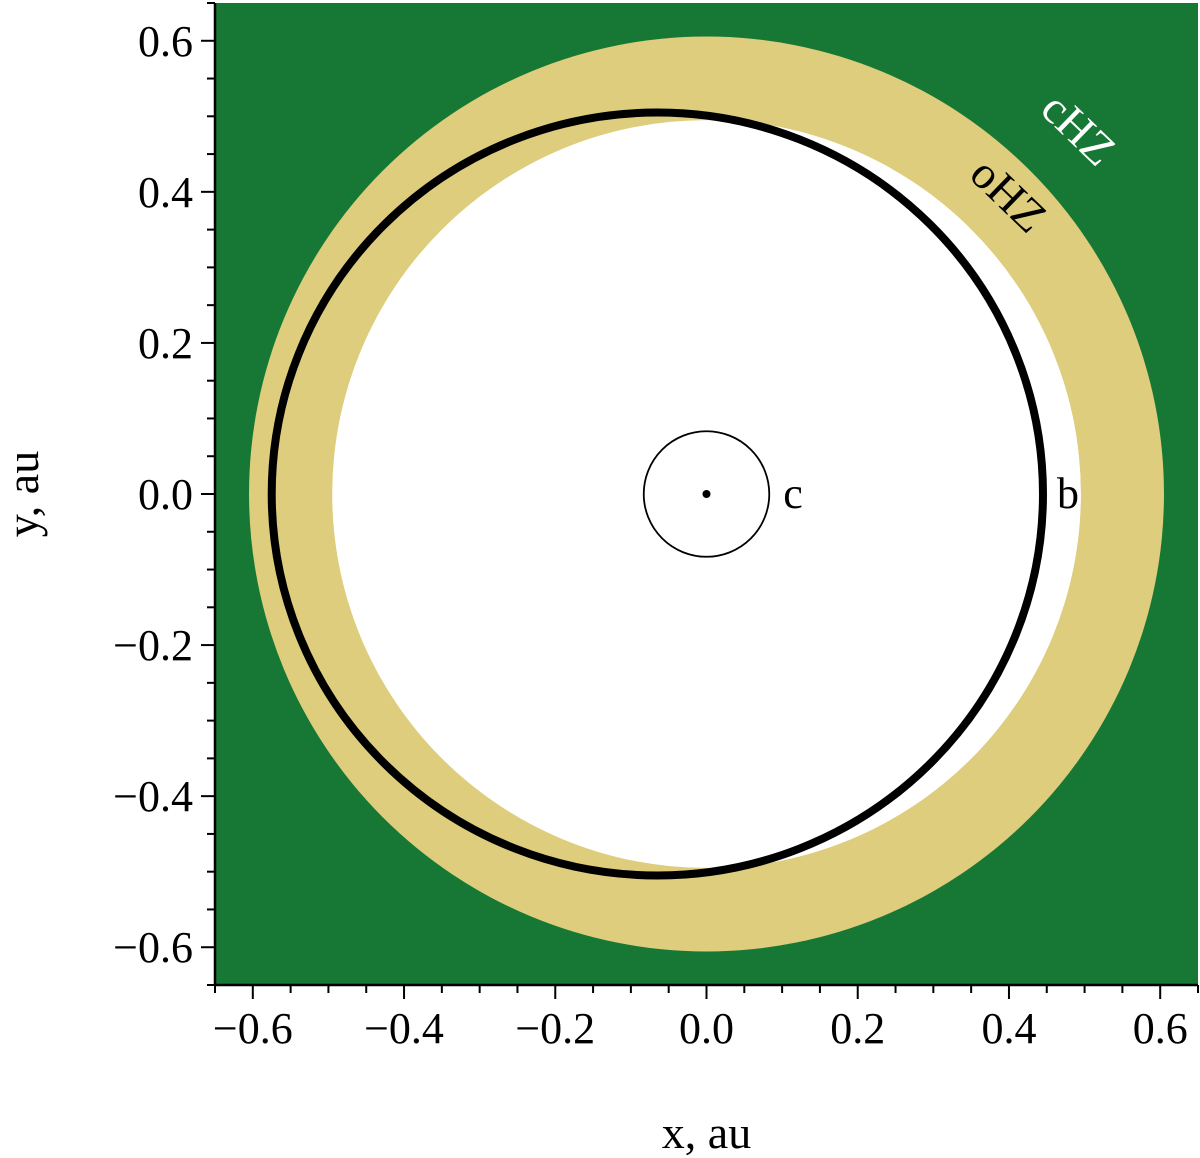 The height and width of the screenshot is (1158, 1200). I want to click on y-tick-label: −0.4, so click(153, 796).